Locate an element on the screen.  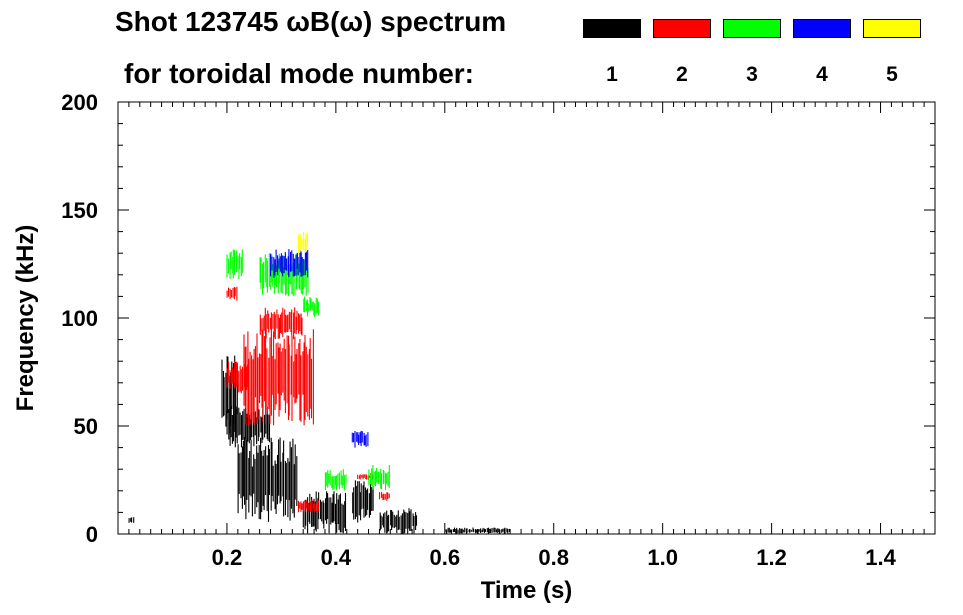
y-tick-label: 0 is located at coordinates (92, 534).